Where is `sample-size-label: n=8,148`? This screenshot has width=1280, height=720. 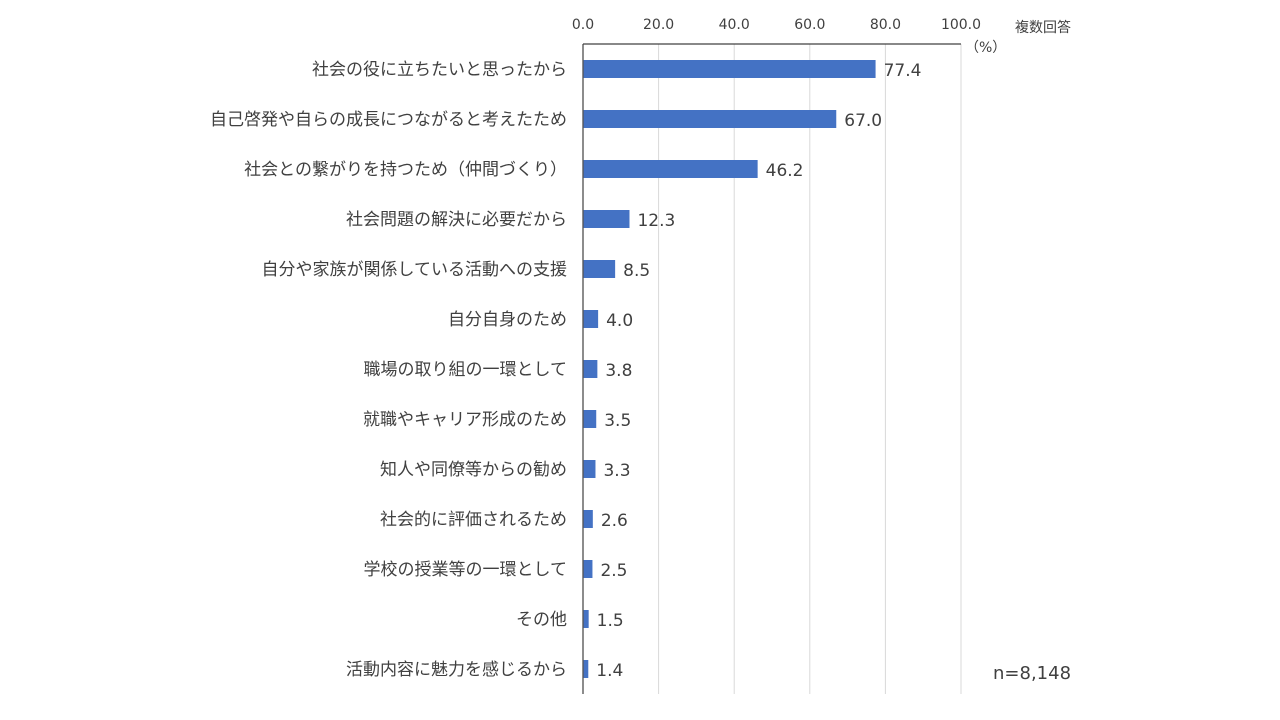 sample-size-label: n=8,148 is located at coordinates (1032, 673).